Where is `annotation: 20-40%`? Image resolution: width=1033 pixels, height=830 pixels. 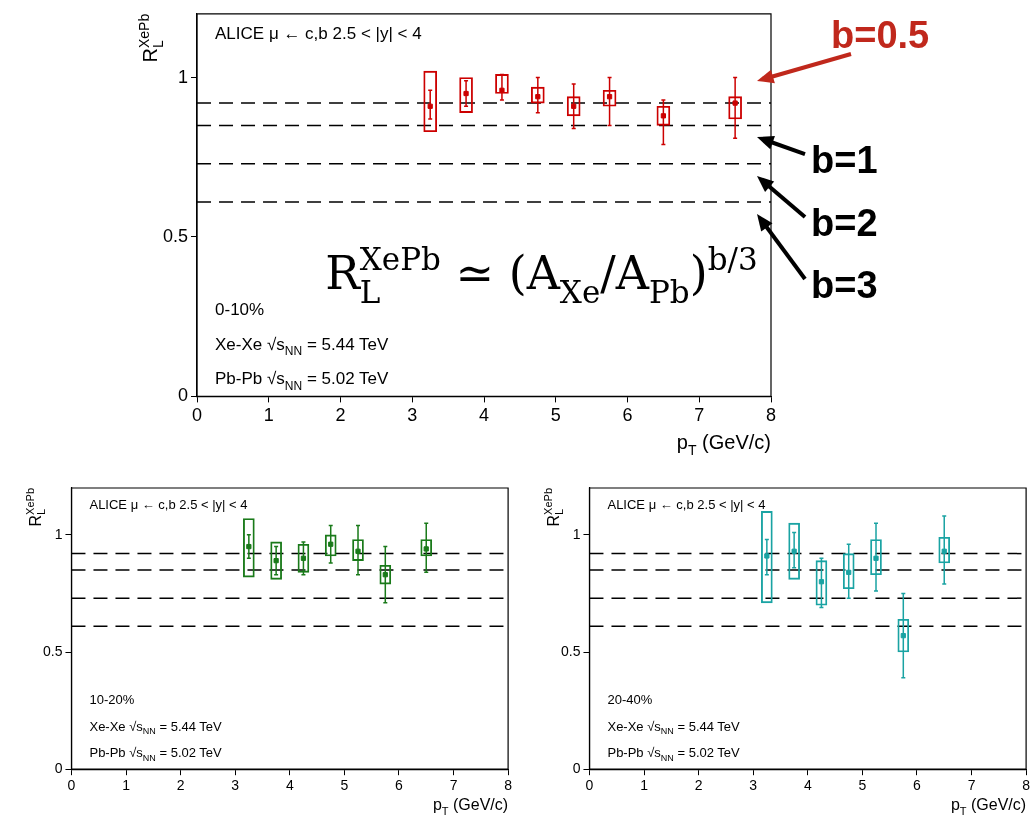
annotation: 20-40% is located at coordinates (630, 699).